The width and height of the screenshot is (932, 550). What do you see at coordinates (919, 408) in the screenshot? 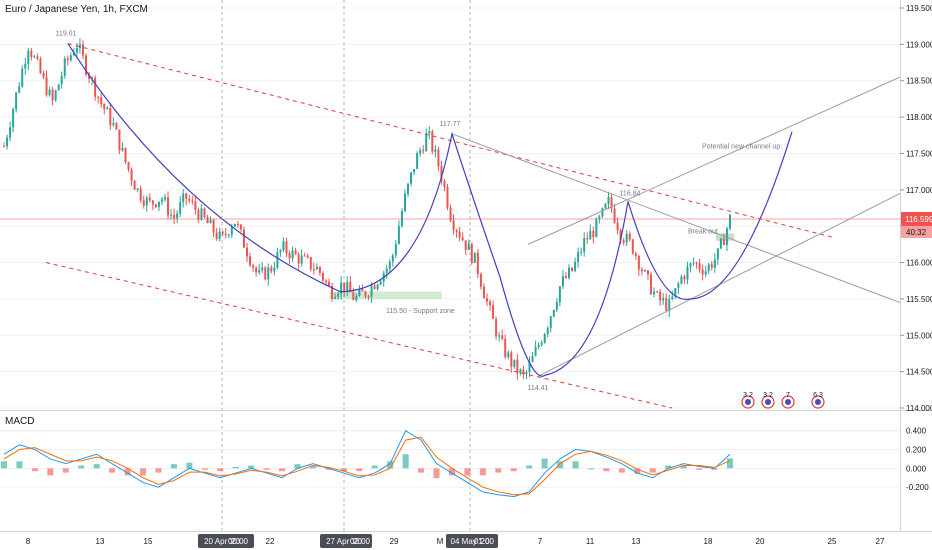
I see `y-tick-label: 114.000` at bounding box center [919, 408].